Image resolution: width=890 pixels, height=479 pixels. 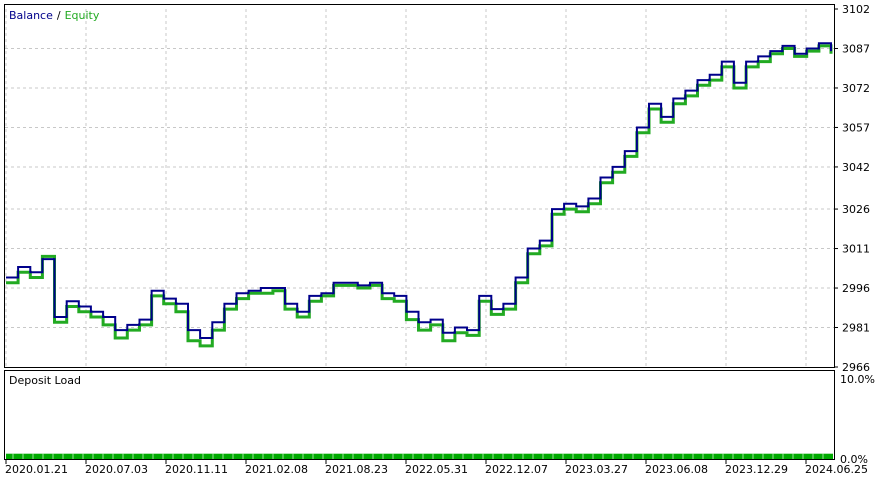 What do you see at coordinates (36, 469) in the screenshot?
I see `x-tick-label: 2020.01.21` at bounding box center [36, 469].